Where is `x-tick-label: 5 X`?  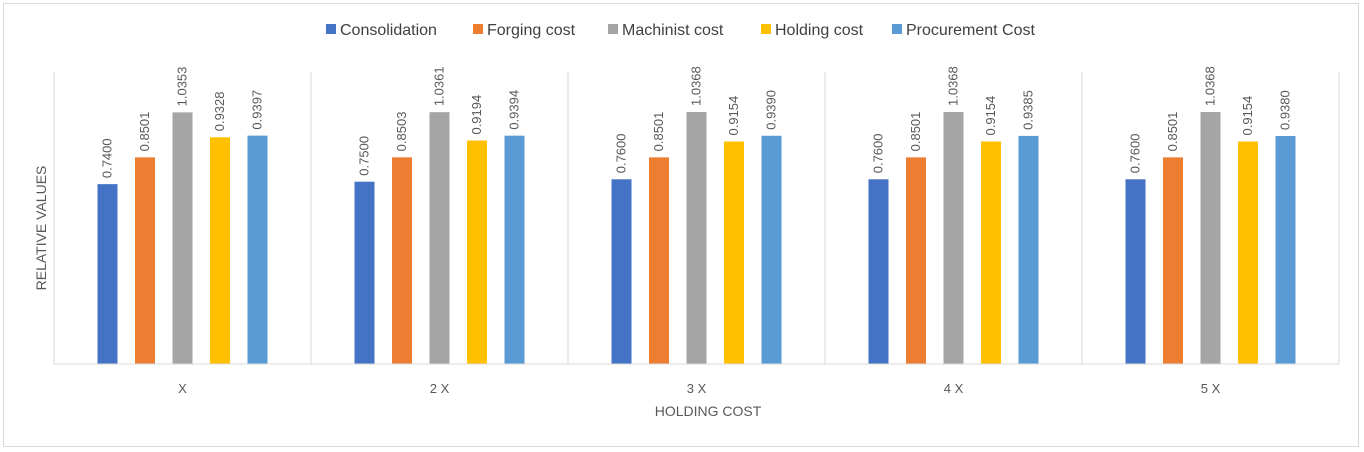
x-tick-label: 5 X is located at coordinates (1211, 388).